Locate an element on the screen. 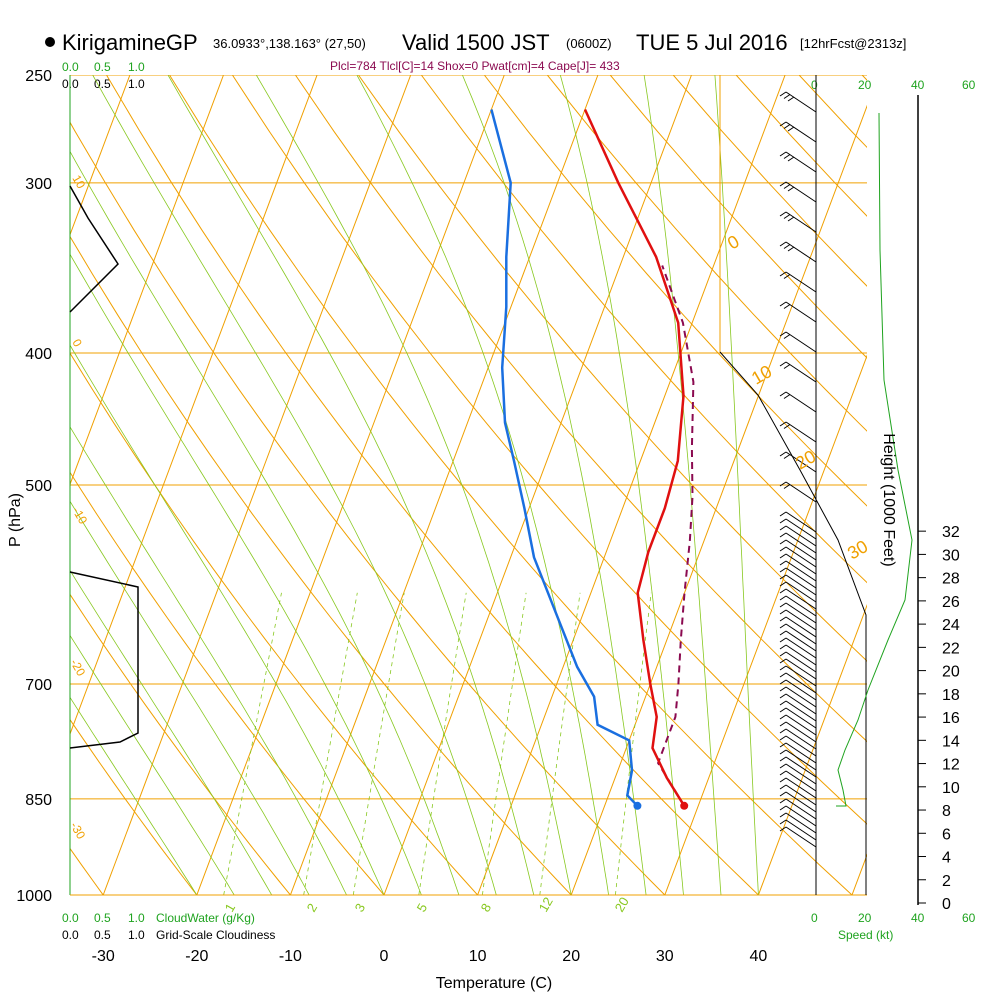 This screenshot has height=1000, width=1000. mixing-ratio-label: 8 is located at coordinates (486, 908).